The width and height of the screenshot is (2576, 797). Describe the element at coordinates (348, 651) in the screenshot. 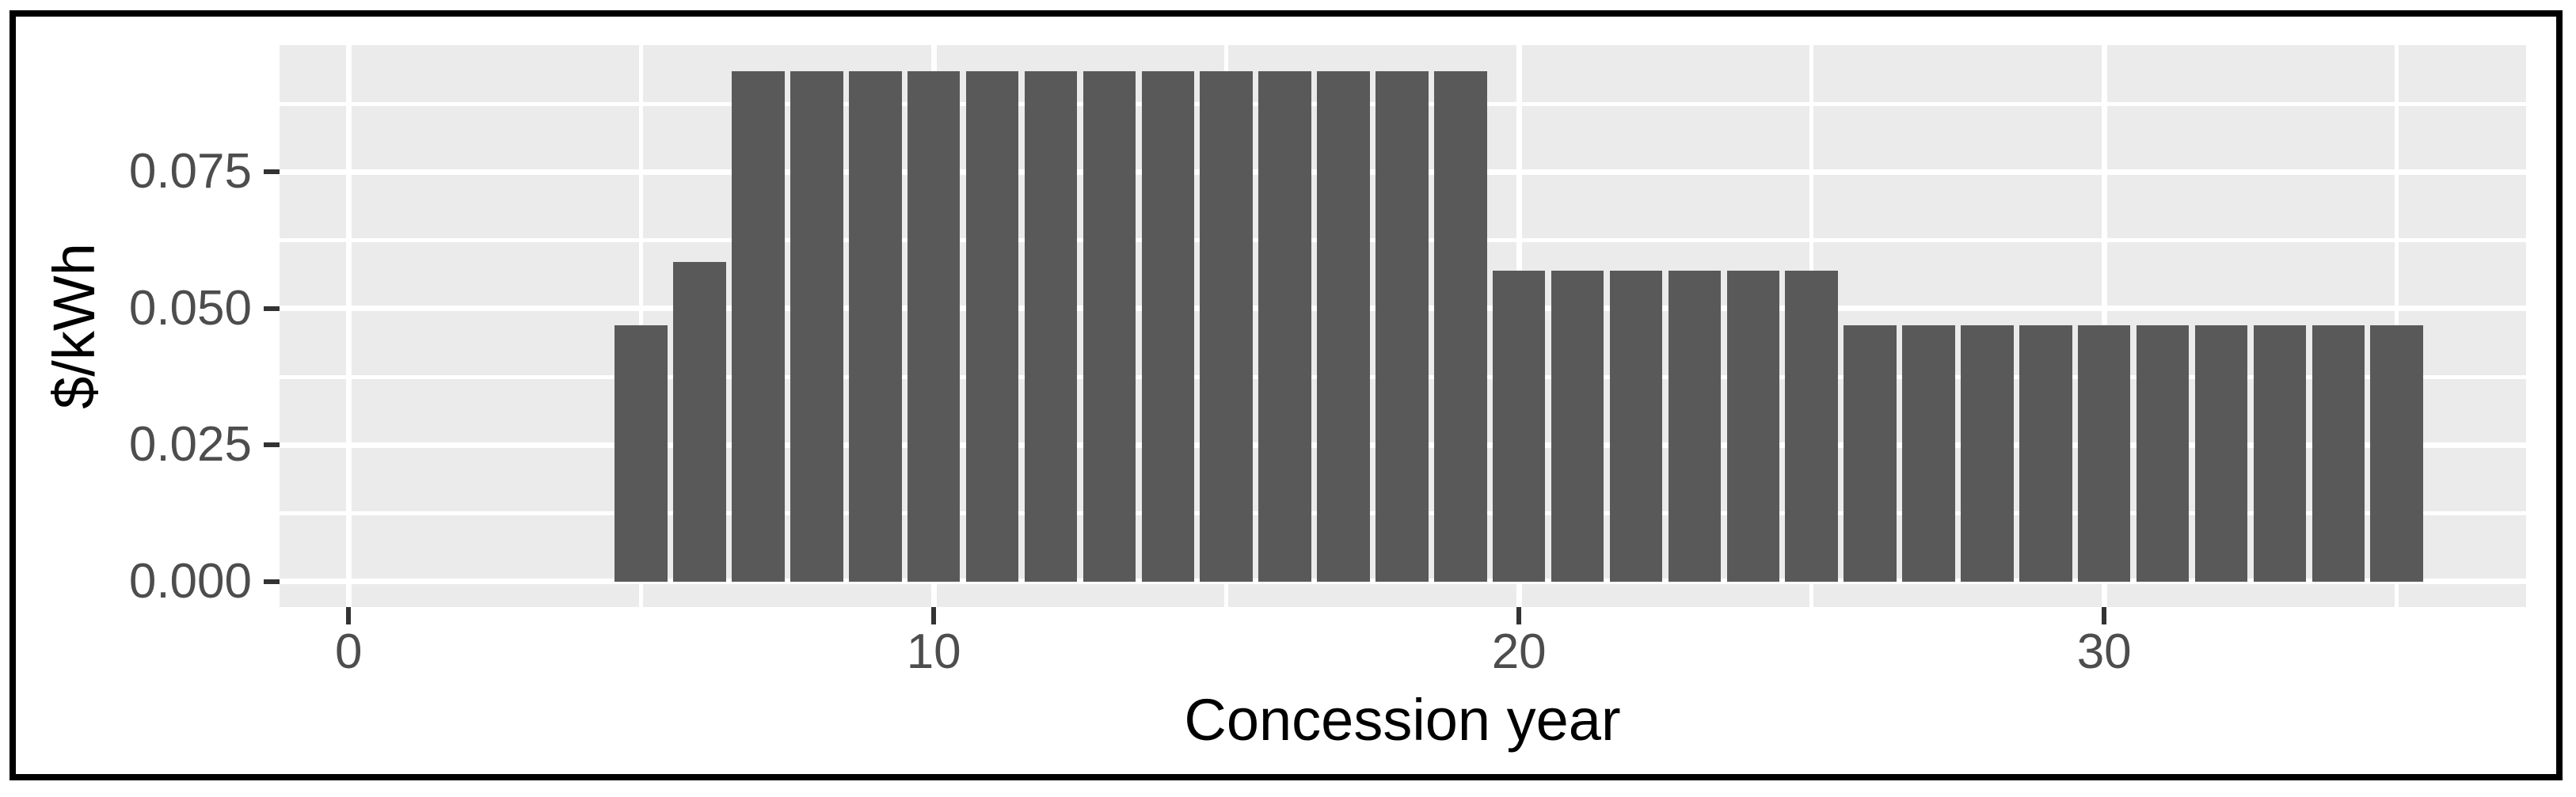

I see `x-tick-label: 0` at that location.